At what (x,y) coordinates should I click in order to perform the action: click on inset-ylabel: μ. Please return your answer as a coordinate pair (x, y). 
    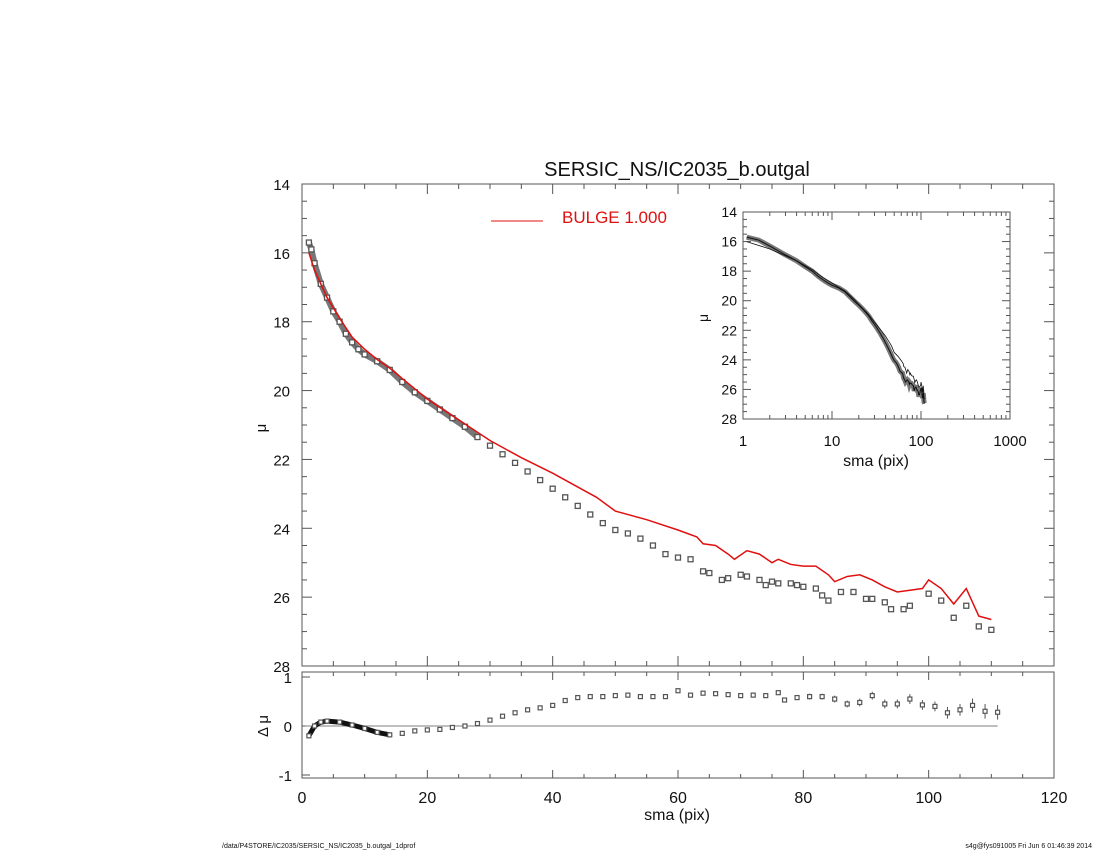
    Looking at the image, I should click on (703, 318).